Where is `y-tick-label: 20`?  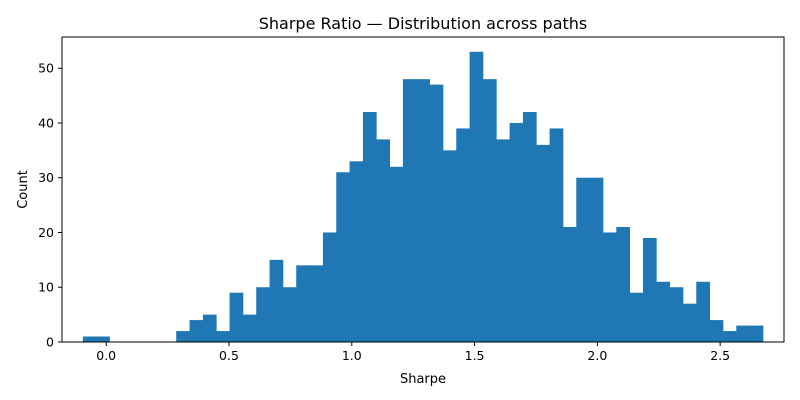 y-tick-label: 20 is located at coordinates (46, 232).